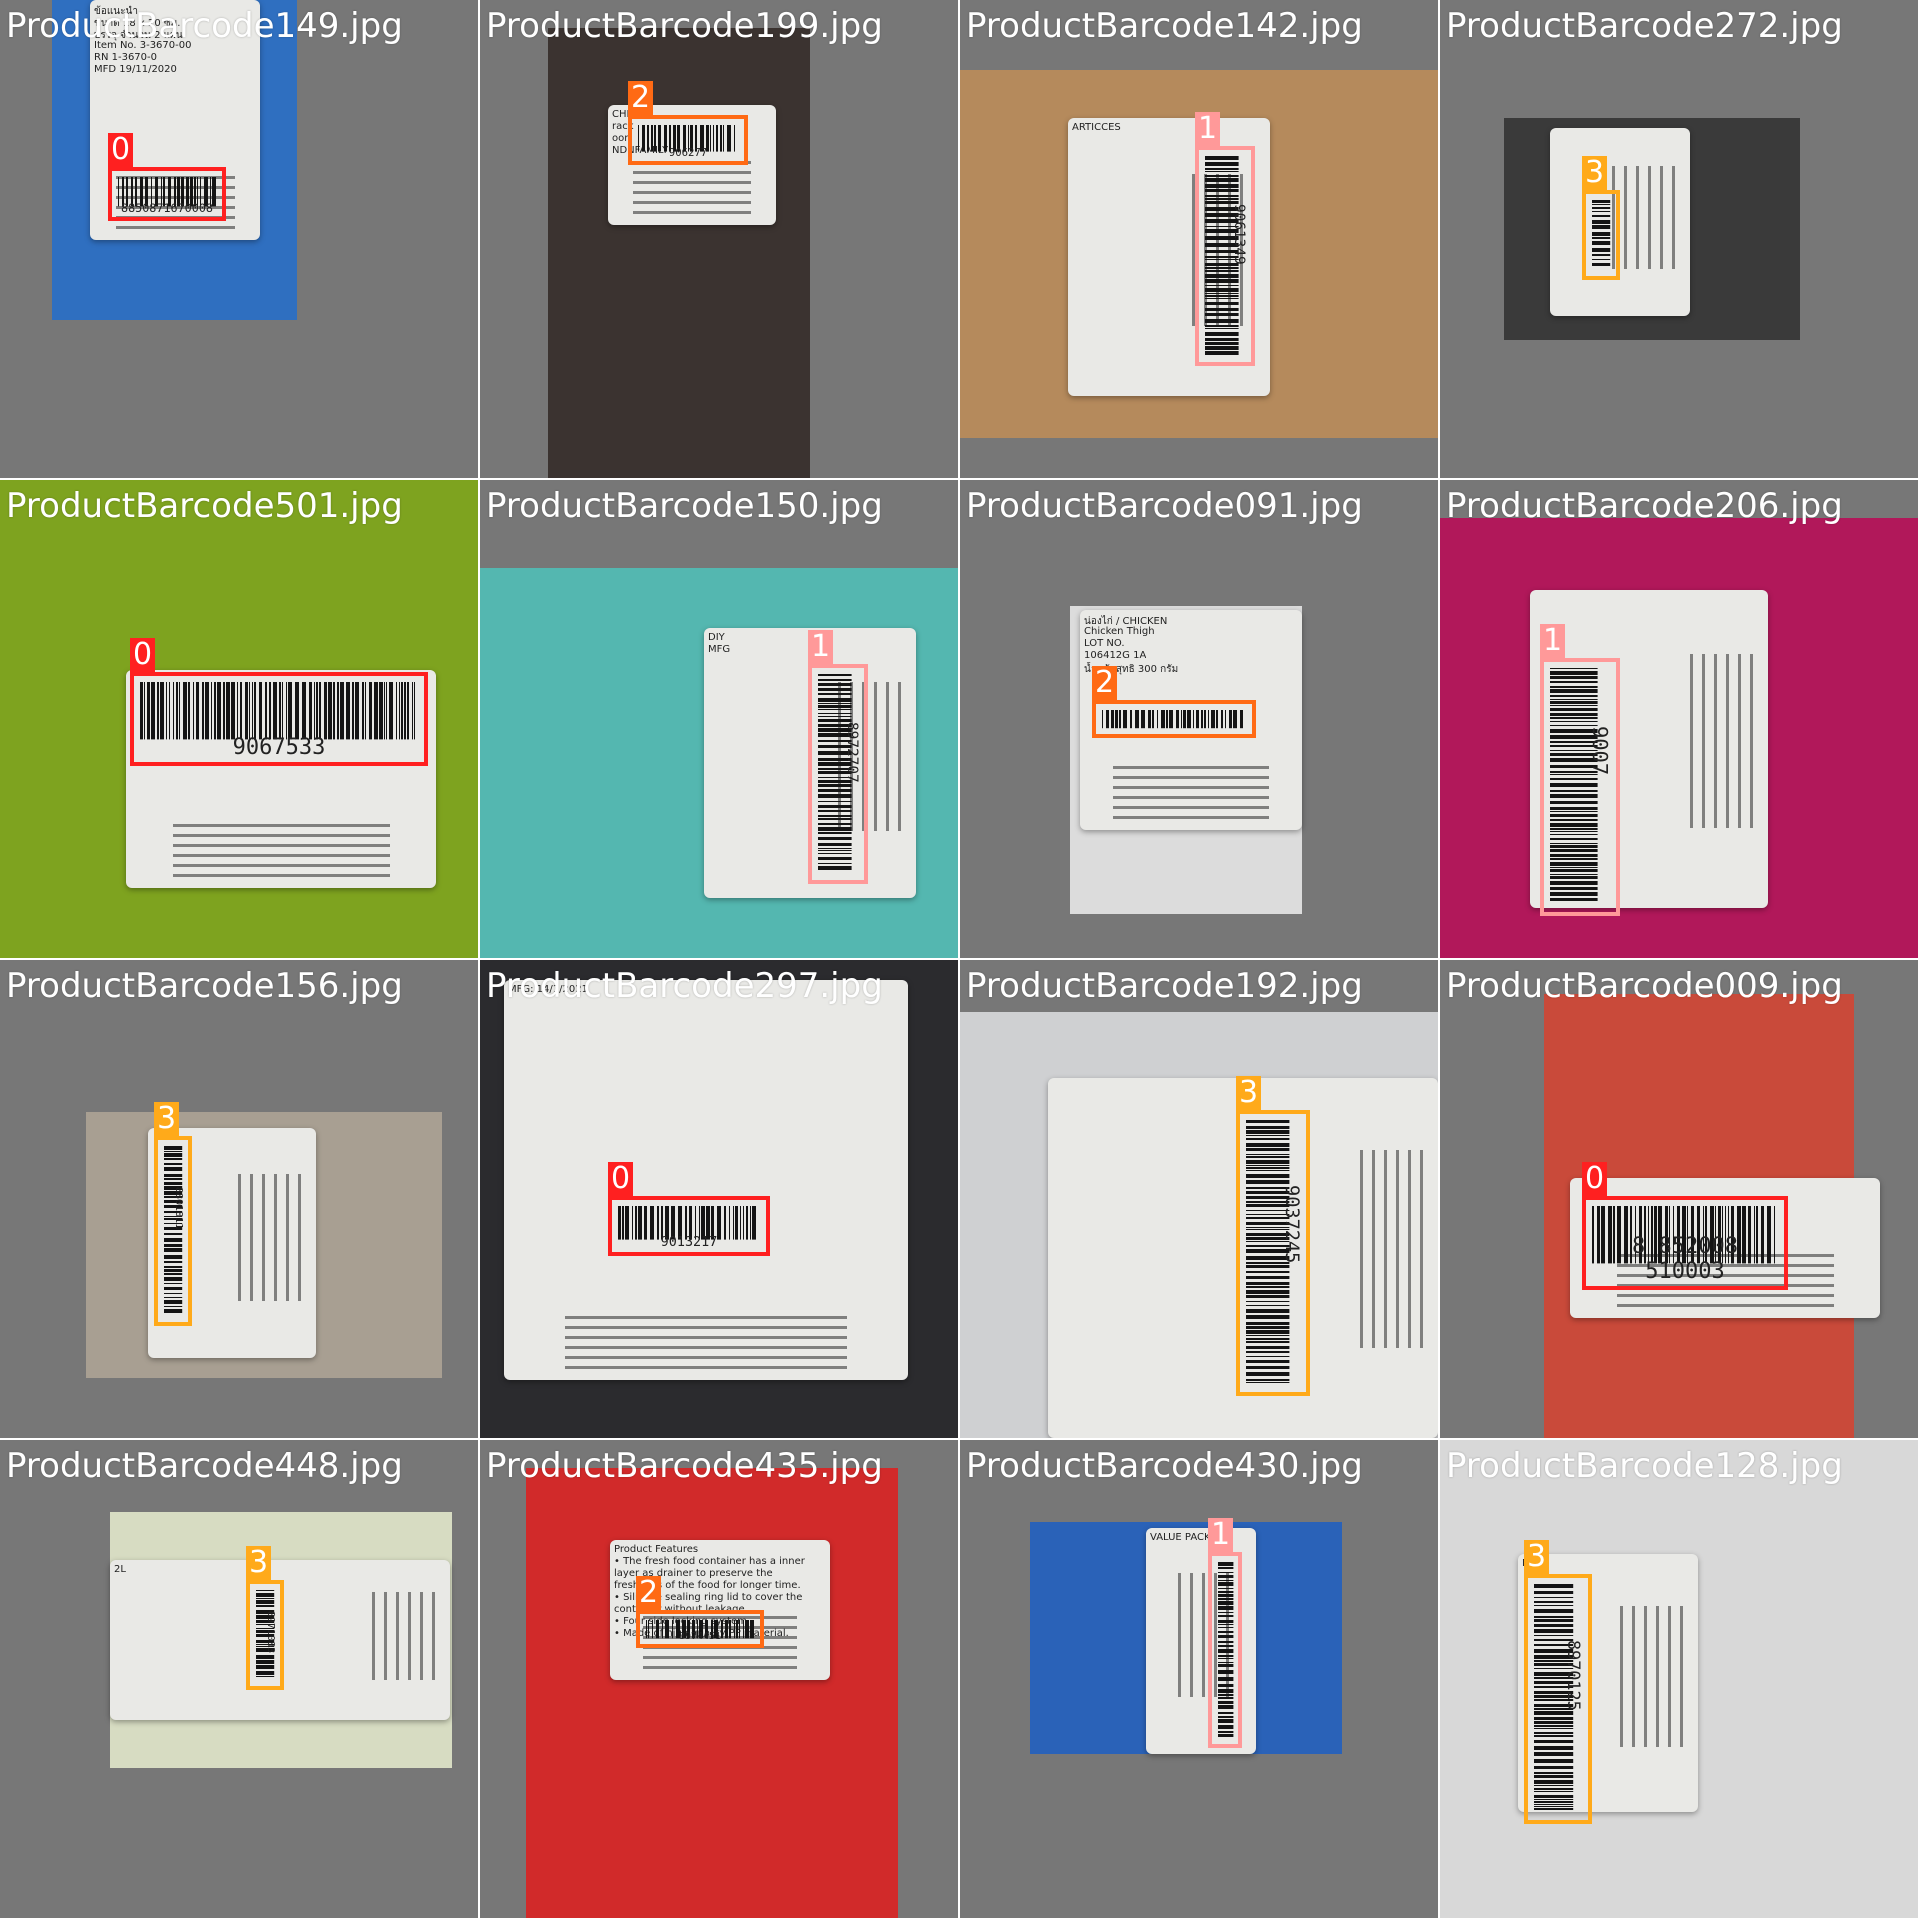 This screenshot has height=1920, width=1920. I want to click on barcode-number: 8 852008 510003, so click(1685, 1259).